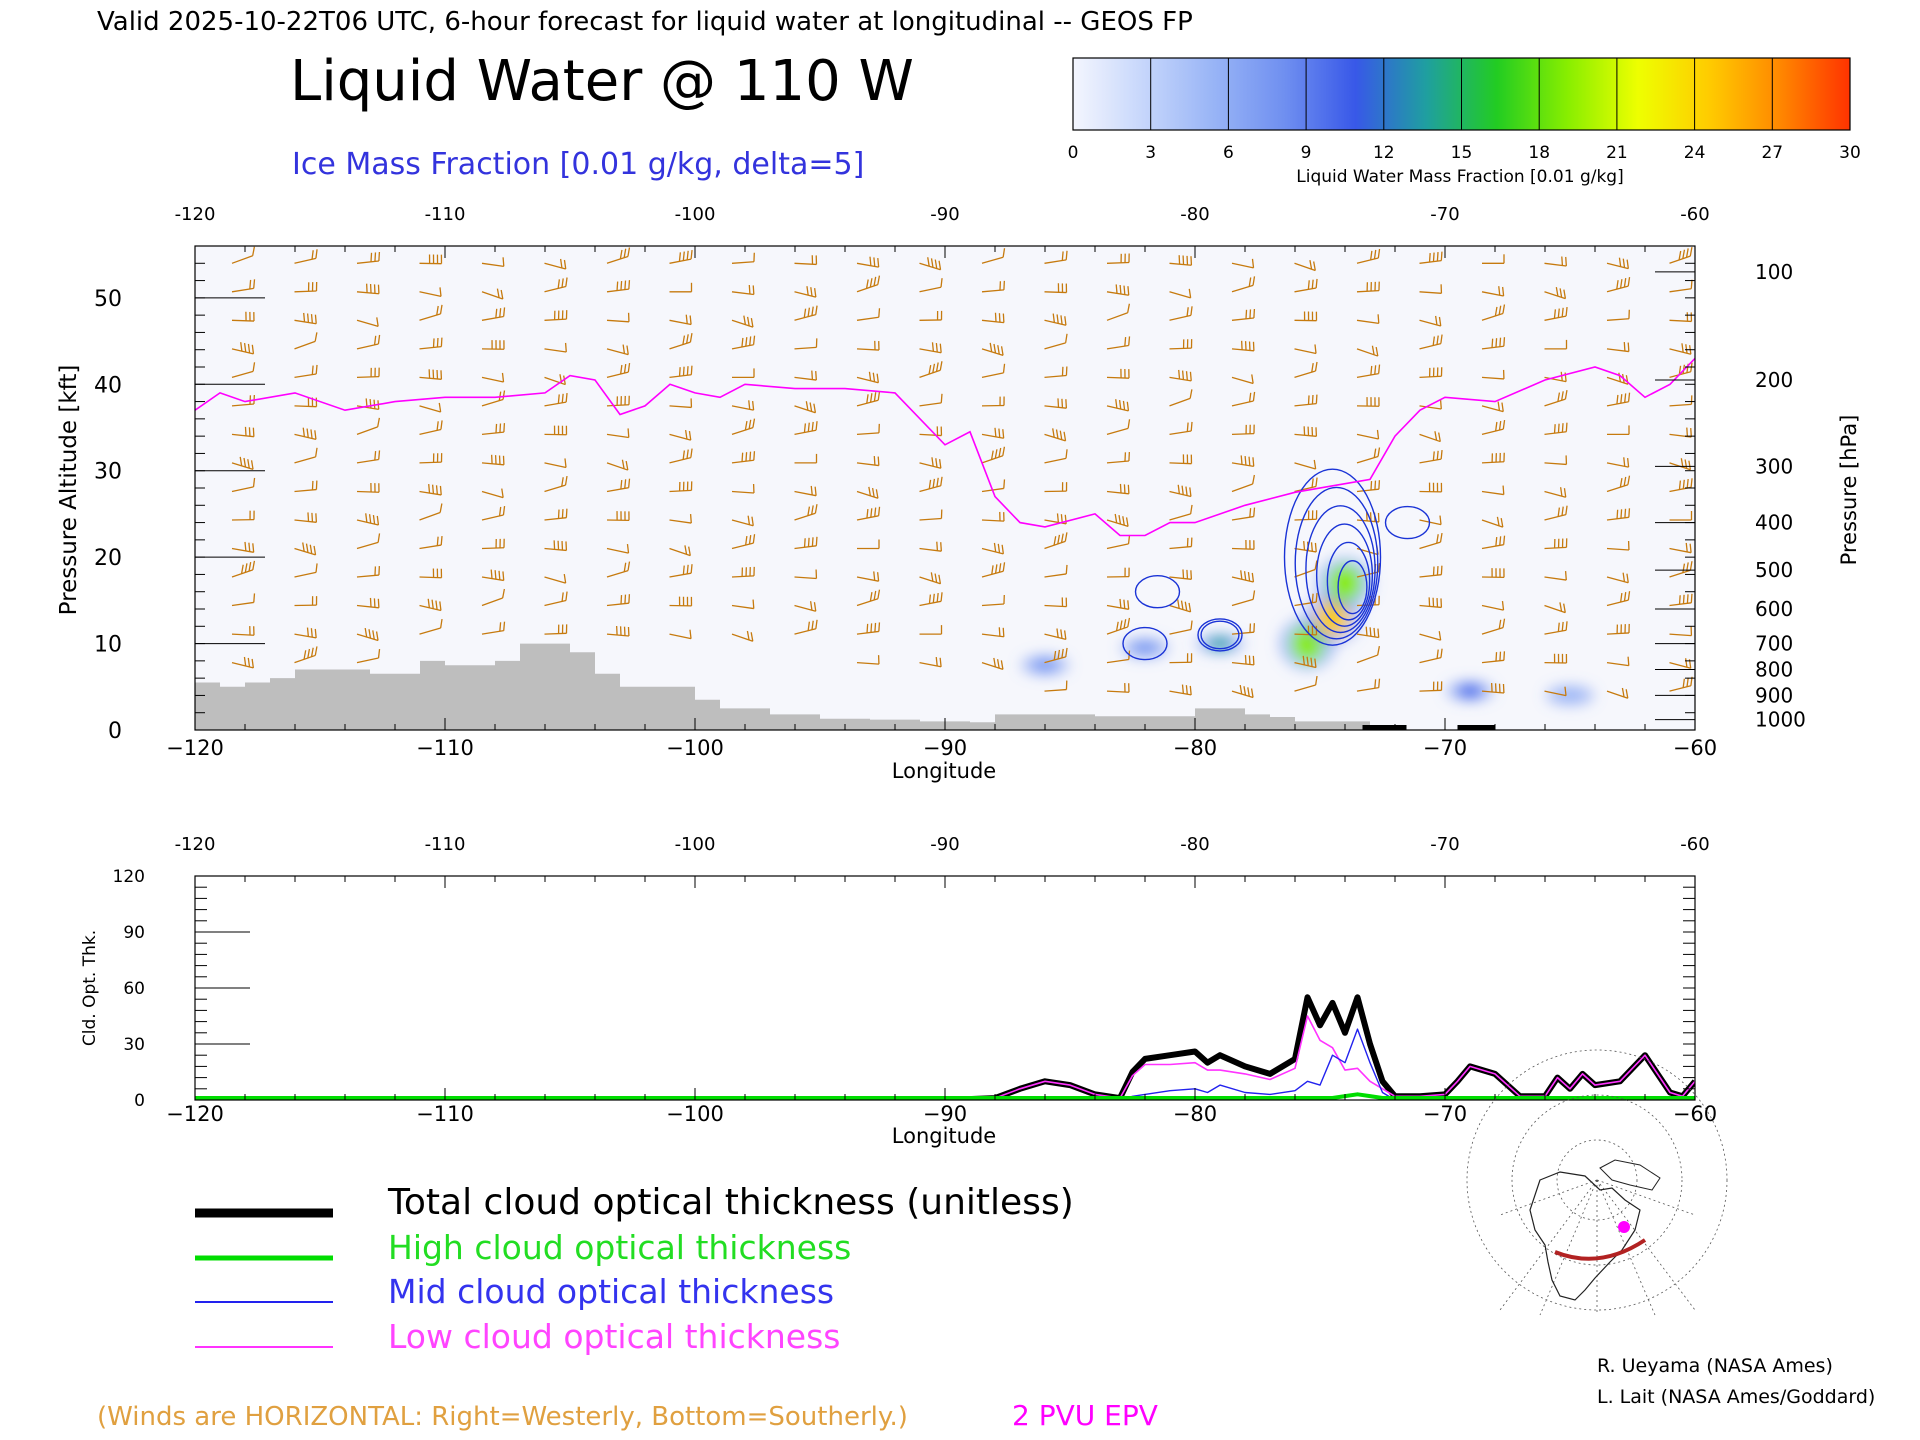  I want to click on x-tick-label-bottom: −110, so click(445, 1114).